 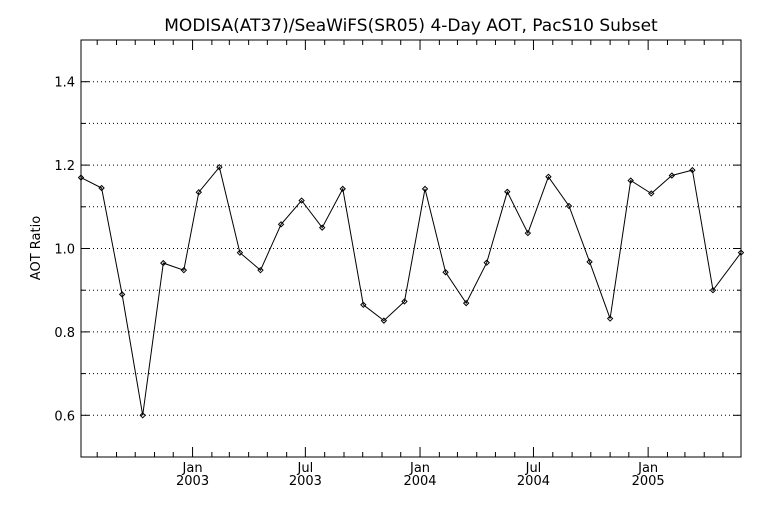 I want to click on y-tick-label: 1.4, so click(x=64, y=83).